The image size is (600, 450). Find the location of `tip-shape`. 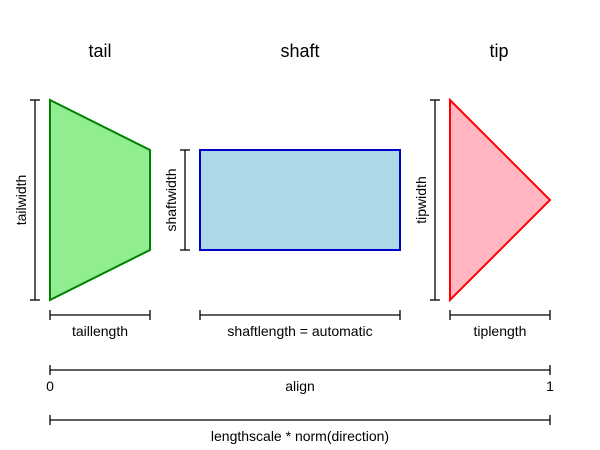

tip-shape is located at coordinates (500, 200).